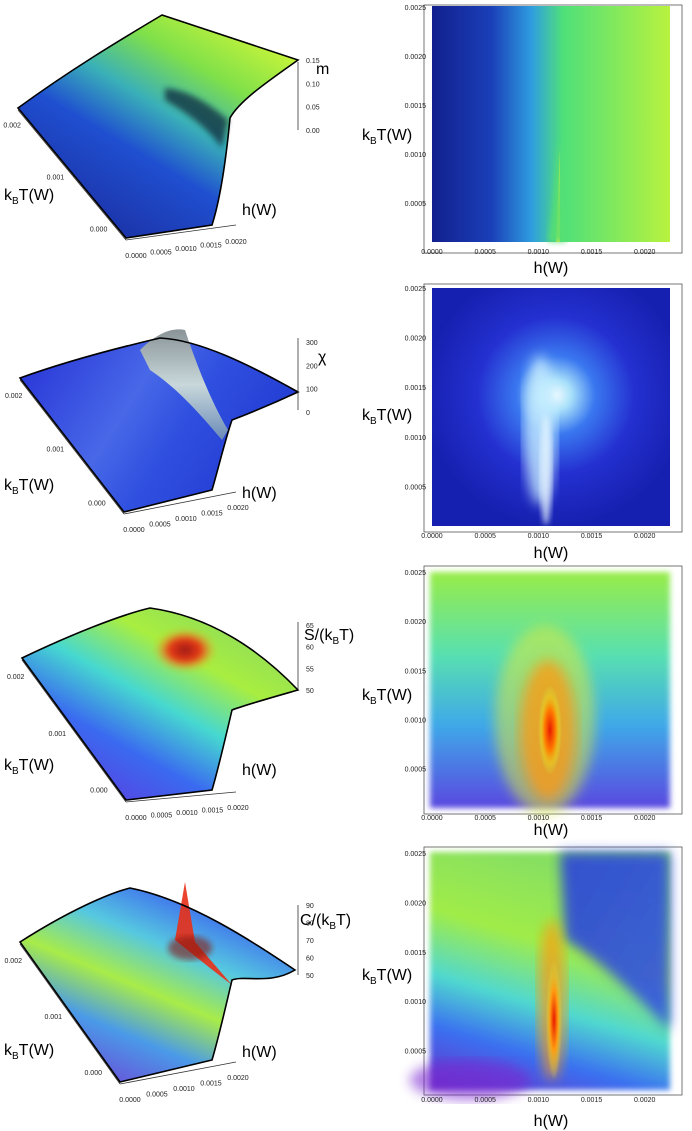 This screenshot has height=1131, width=692. I want to click on surface-C-face, so click(157, 985).